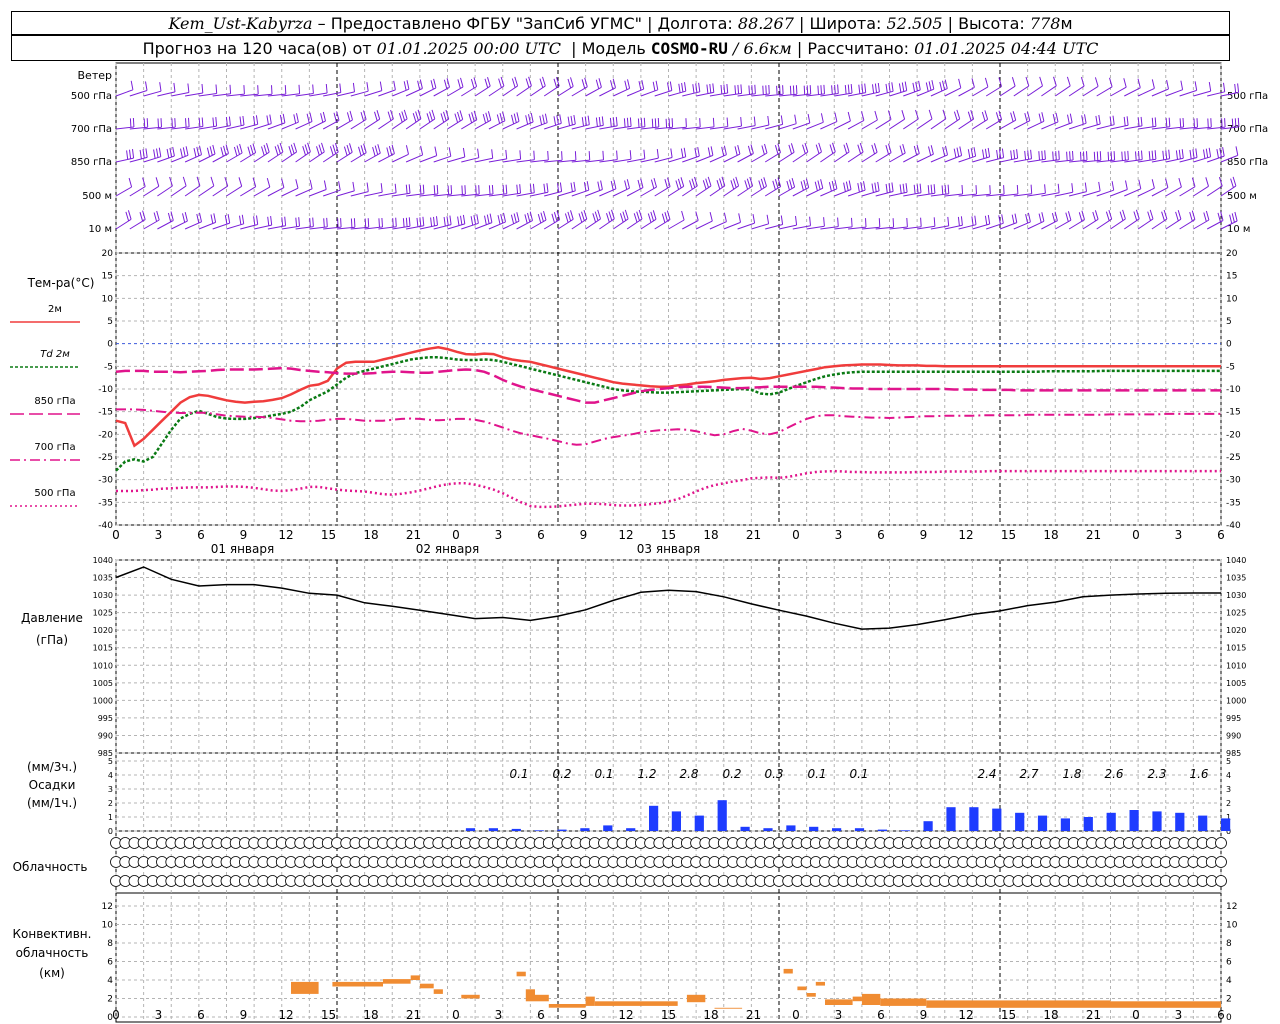  Describe the element at coordinates (1236, 665) in the screenshot. I see `pressure-tick-right: 1010` at that location.